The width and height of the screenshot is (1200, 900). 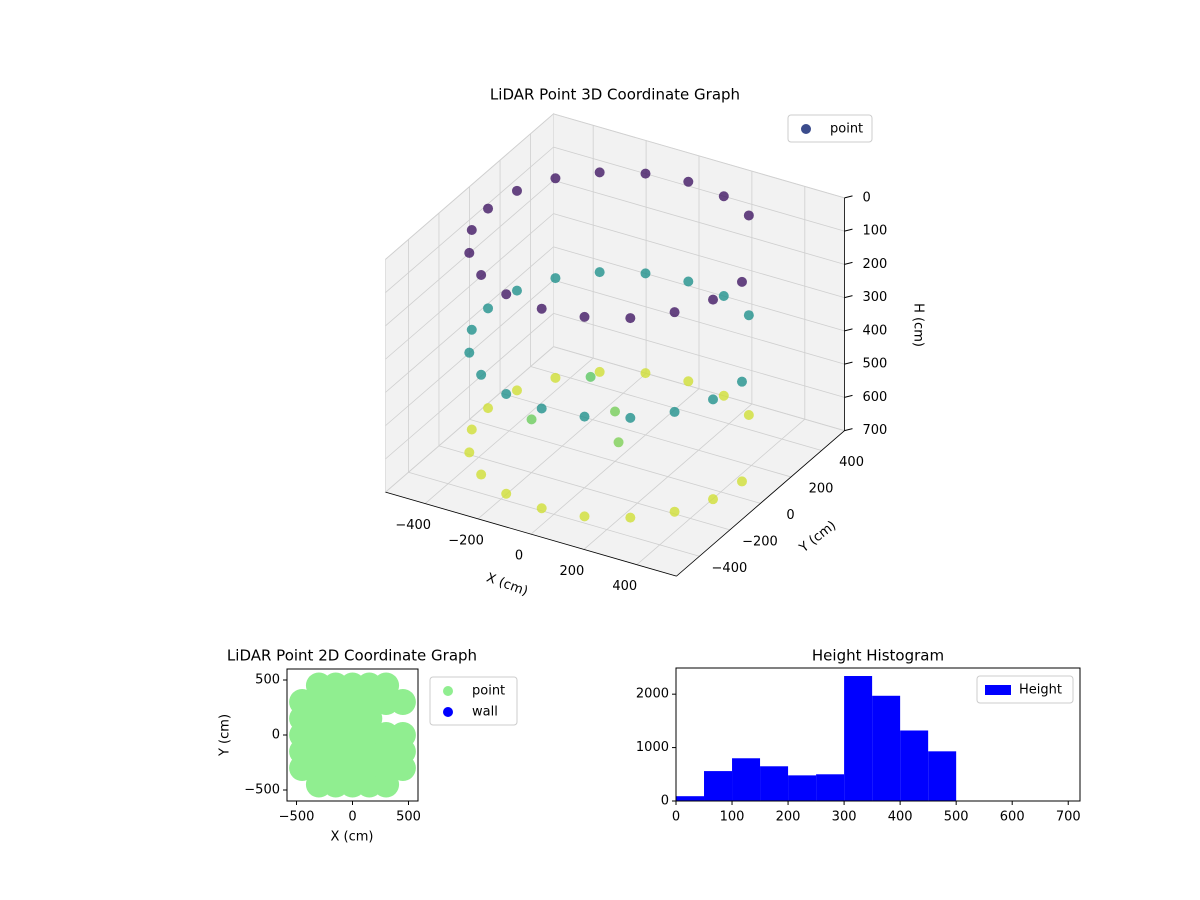 I want to click on y-tick-label: 2000, so click(x=652, y=694).